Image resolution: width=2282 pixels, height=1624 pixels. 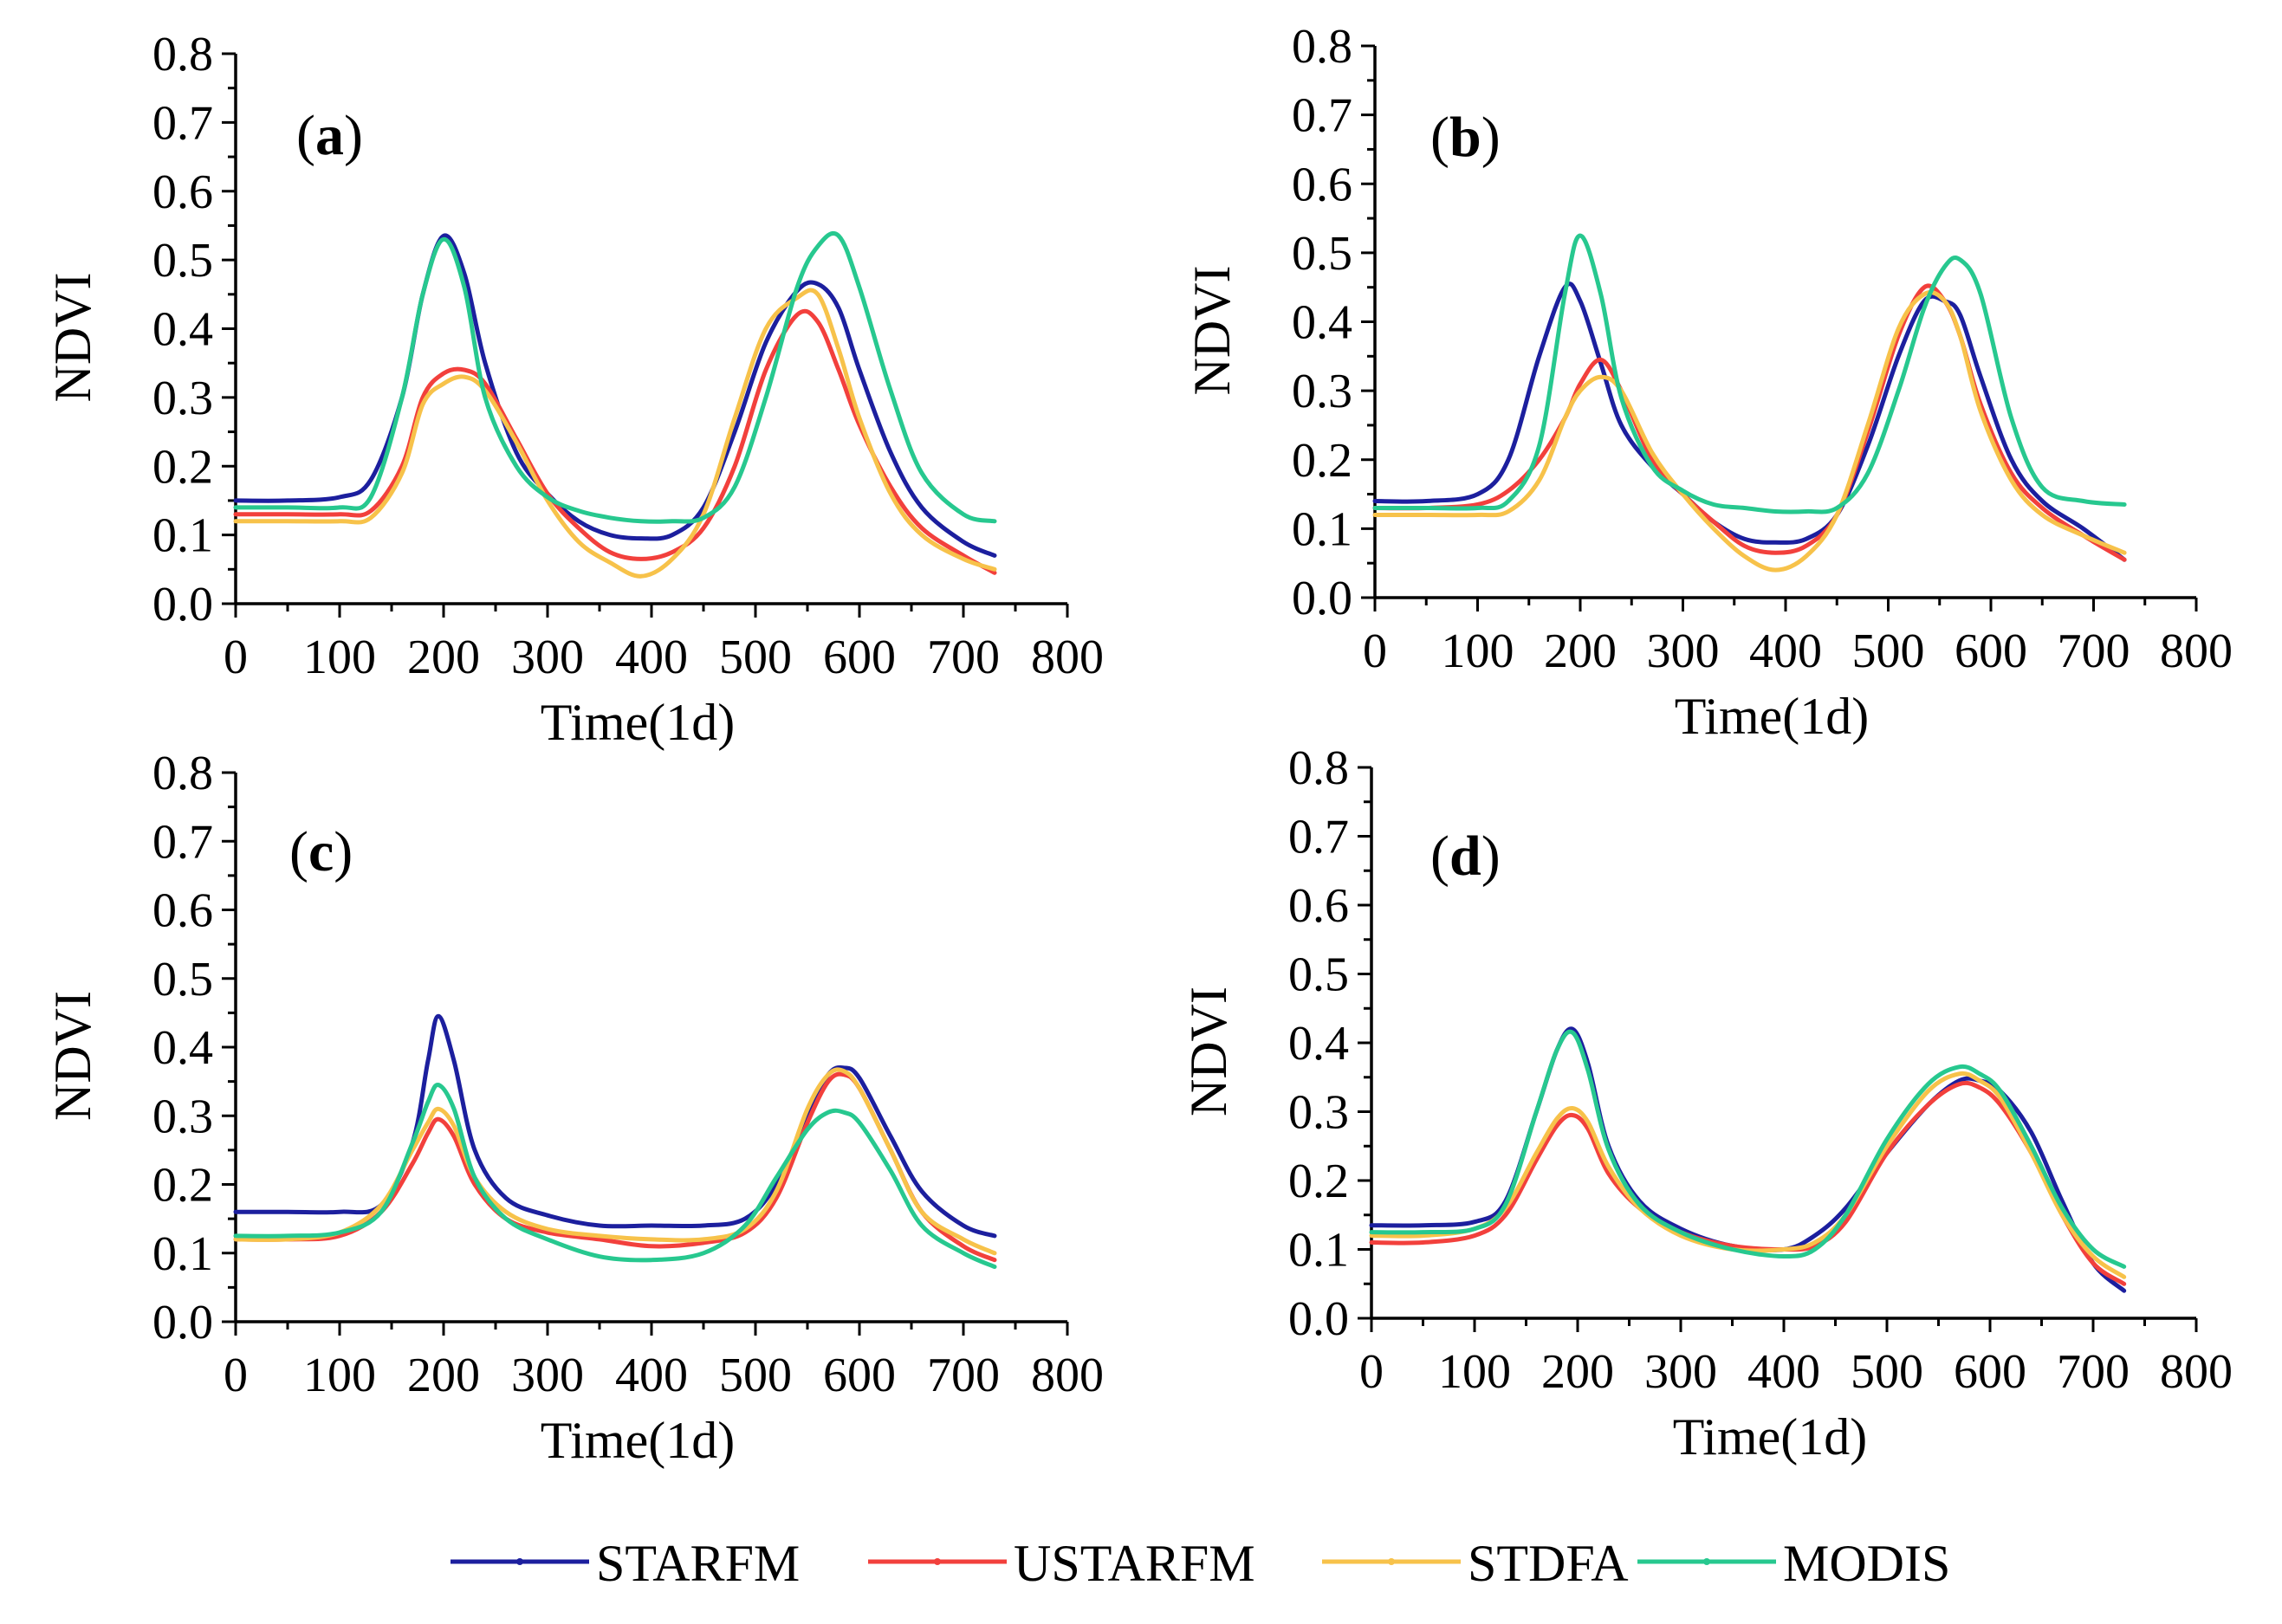 I want to click on legend-item-starfm: STARFM, so click(x=625, y=1563).